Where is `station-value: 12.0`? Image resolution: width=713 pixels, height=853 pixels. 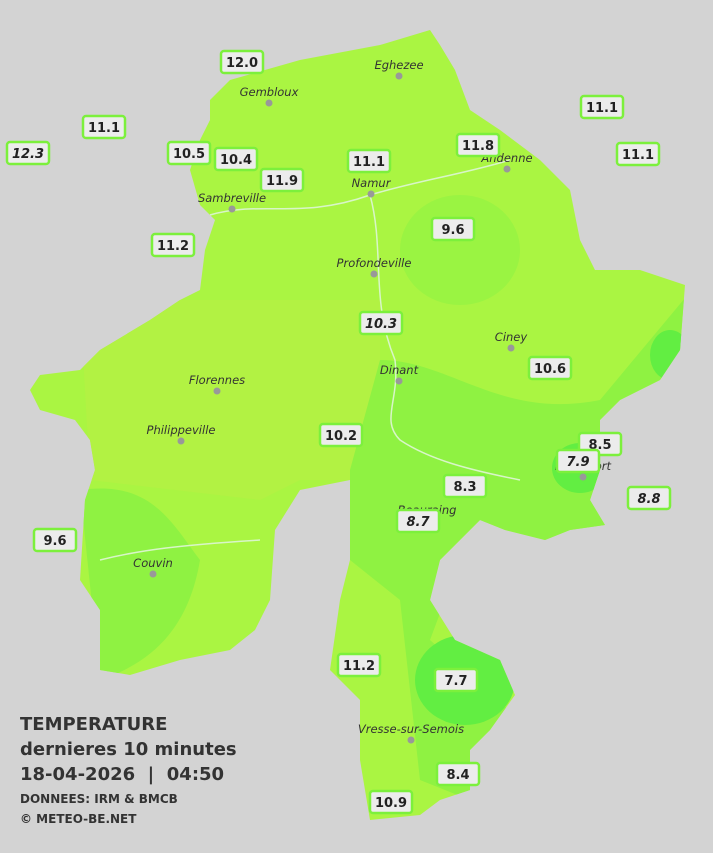 station-value: 12.0 is located at coordinates (242, 63).